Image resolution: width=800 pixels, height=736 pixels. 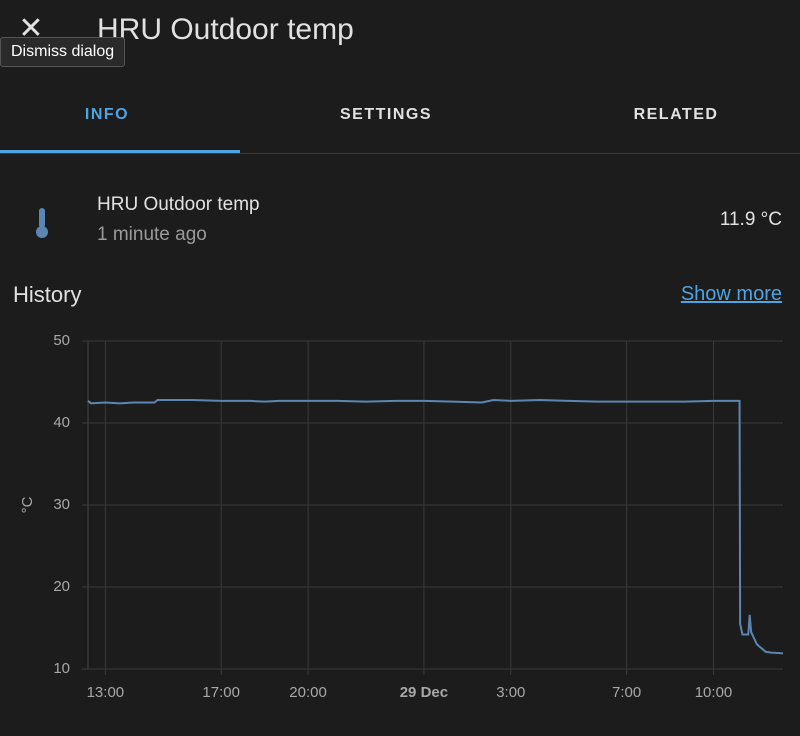 I want to click on section-title: History, so click(x=47, y=294).